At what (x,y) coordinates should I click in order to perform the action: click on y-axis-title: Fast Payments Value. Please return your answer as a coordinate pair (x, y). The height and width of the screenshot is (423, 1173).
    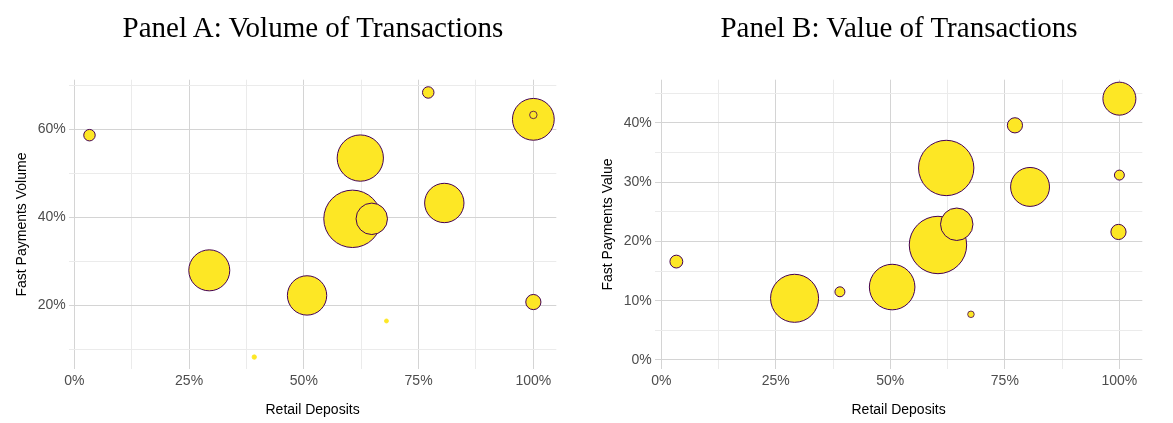
    Looking at the image, I should click on (607, 224).